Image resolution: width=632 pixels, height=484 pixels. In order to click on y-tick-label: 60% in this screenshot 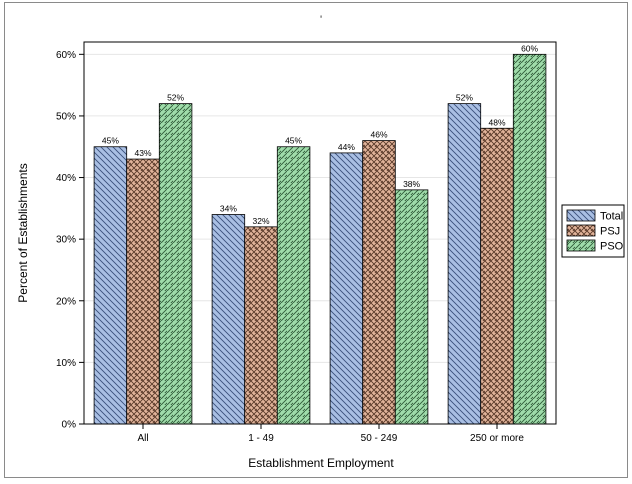, I will do `click(66, 55)`.